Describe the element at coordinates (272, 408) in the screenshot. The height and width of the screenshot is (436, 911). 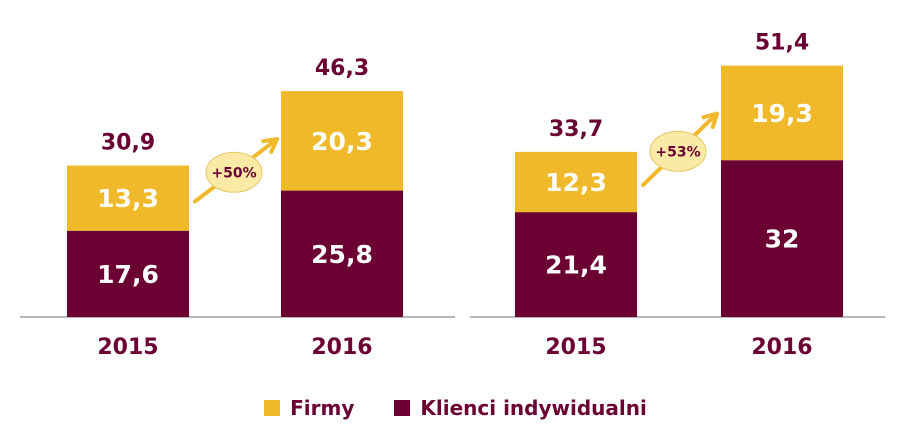
I see `legend-swatch-firmy` at that location.